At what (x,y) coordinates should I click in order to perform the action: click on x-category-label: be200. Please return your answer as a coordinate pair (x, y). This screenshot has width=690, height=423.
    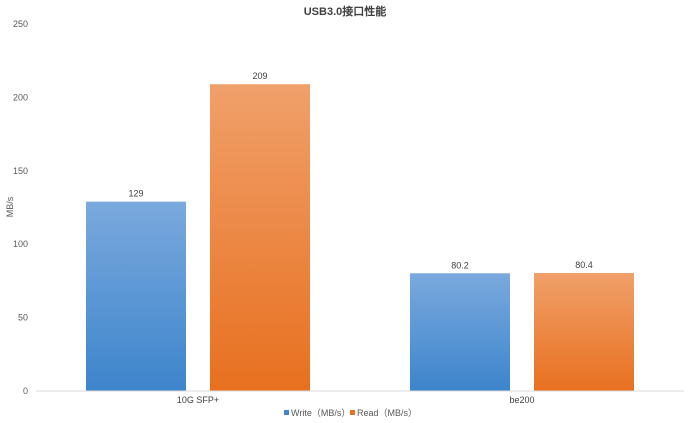
    Looking at the image, I should click on (521, 400).